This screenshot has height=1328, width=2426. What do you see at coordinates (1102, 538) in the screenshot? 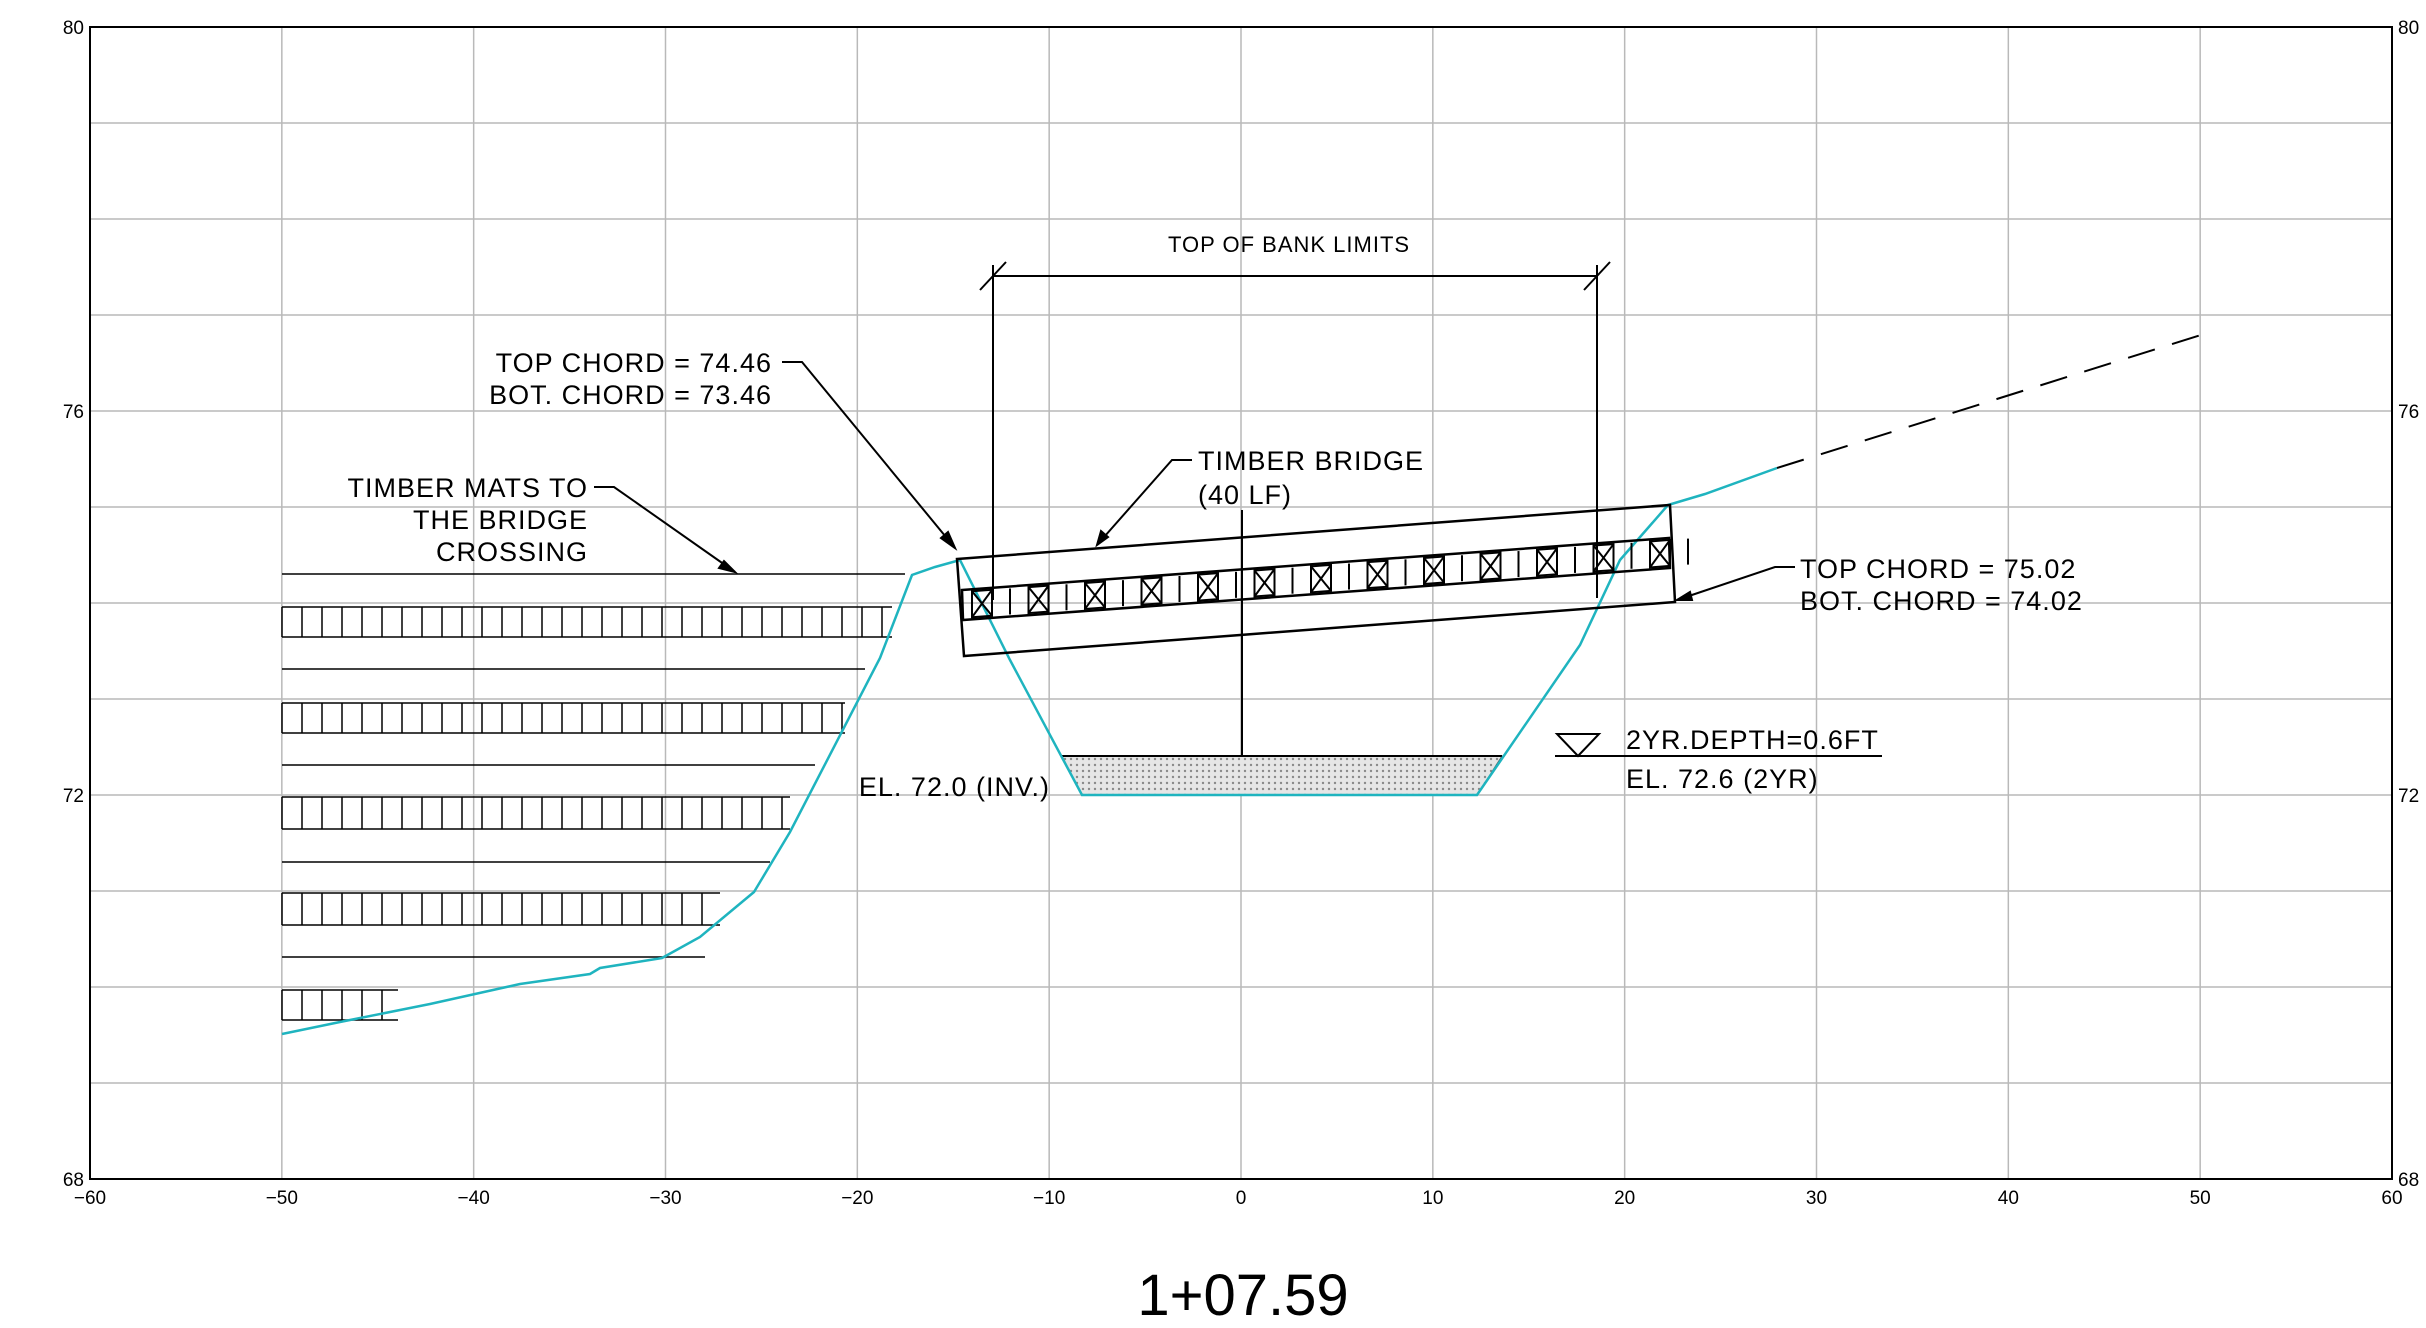
I see `bridge-arrow` at bounding box center [1102, 538].